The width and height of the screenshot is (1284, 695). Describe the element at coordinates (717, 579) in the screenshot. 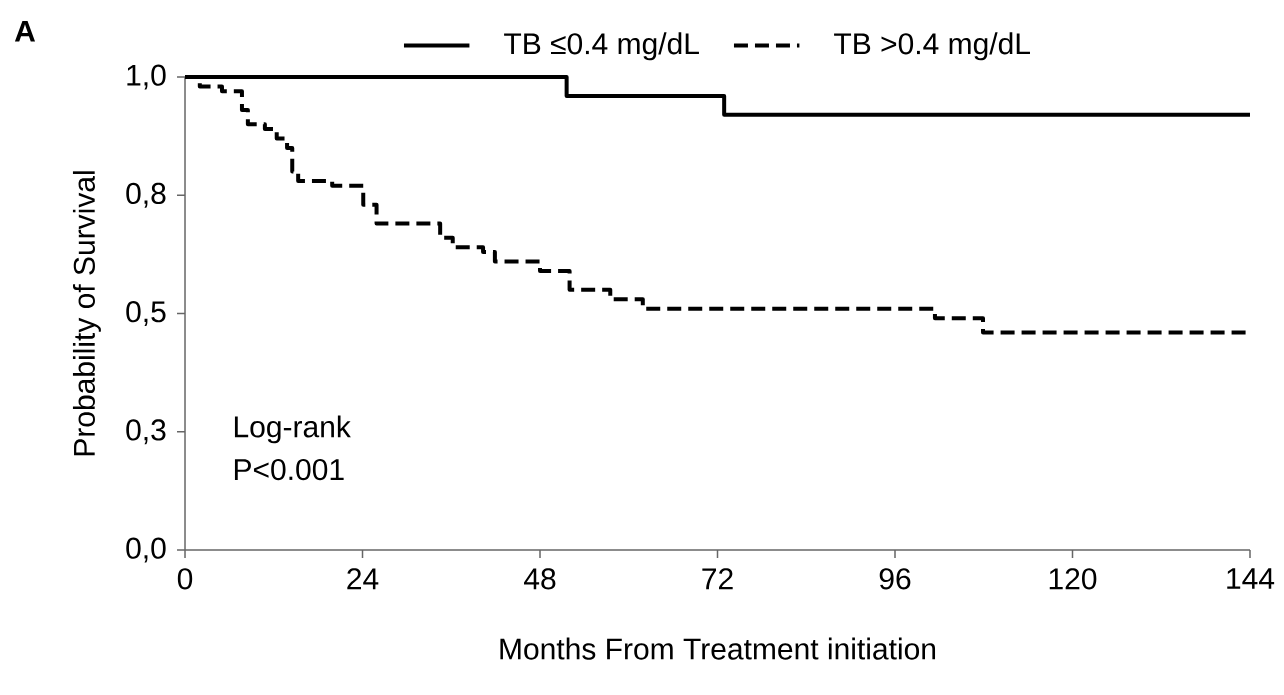

I see `x-tick-label: 72` at that location.